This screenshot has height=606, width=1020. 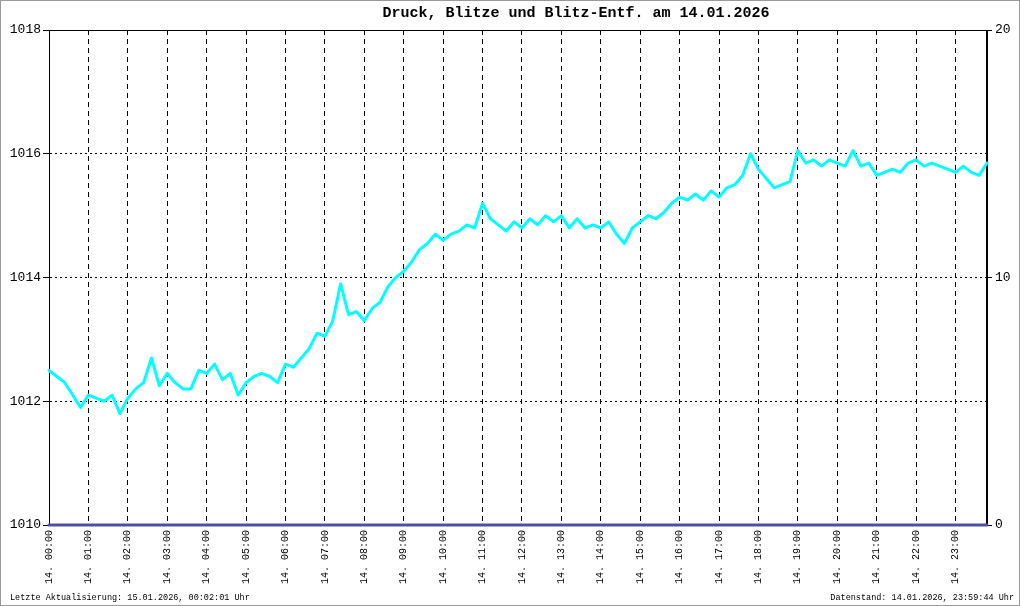 I want to click on y2-tick-label: 10, so click(x=1003, y=277).